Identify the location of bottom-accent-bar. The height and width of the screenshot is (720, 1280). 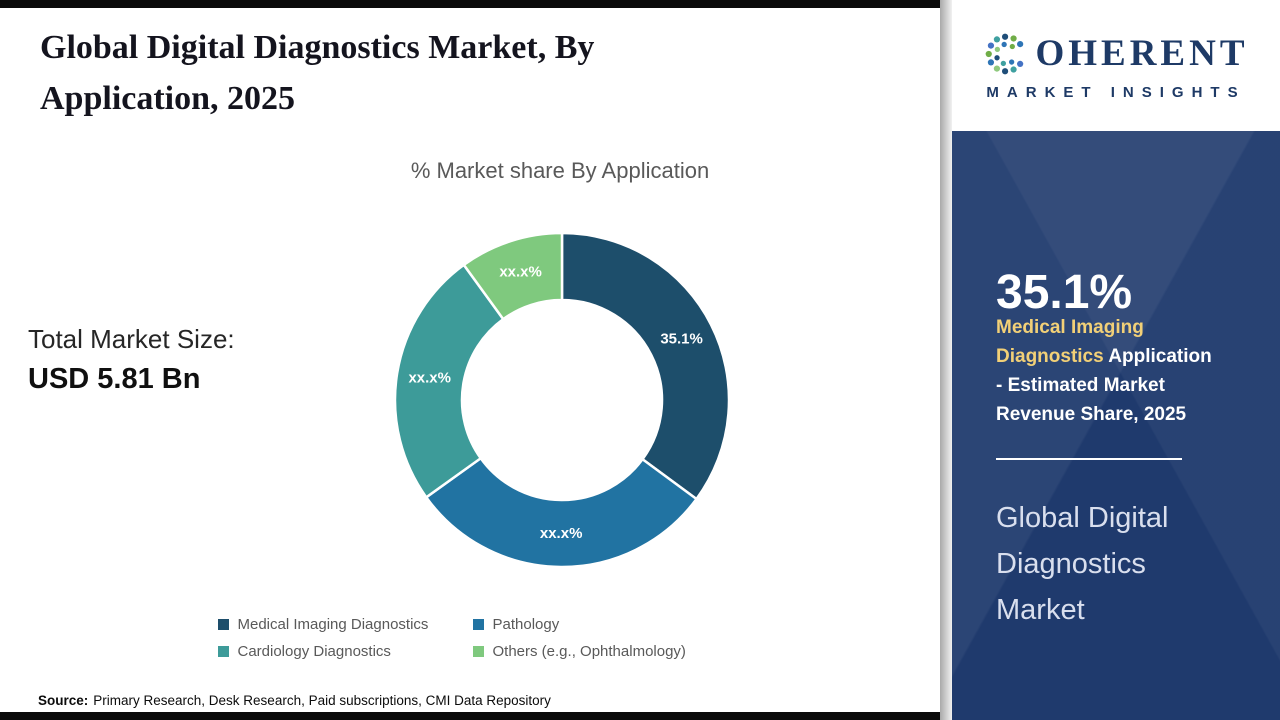
(470, 716).